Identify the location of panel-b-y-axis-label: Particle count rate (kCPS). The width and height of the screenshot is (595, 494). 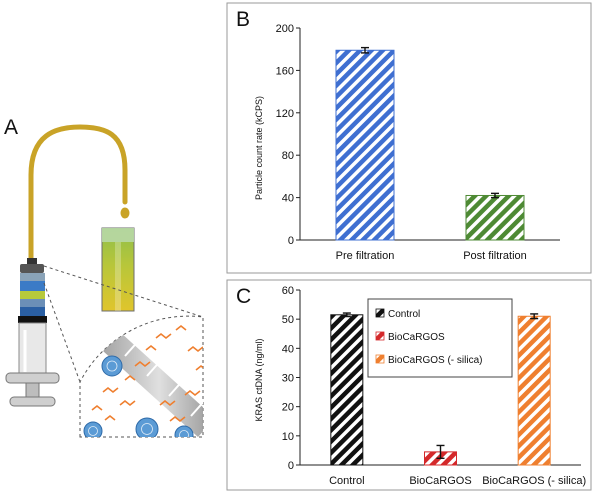
(259, 148).